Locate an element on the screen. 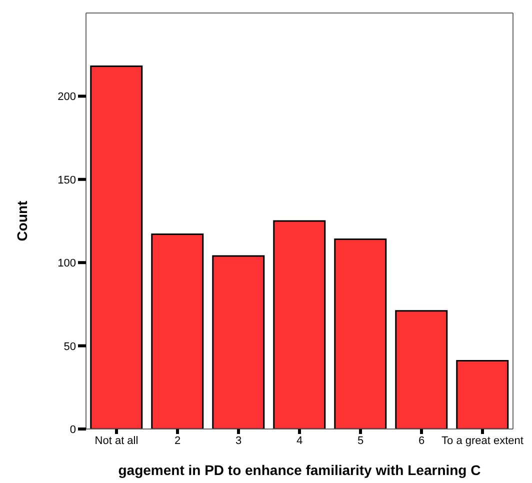 Image resolution: width=532 pixels, height=483 pixels. x-tick-label: Not at all is located at coordinates (116, 440).